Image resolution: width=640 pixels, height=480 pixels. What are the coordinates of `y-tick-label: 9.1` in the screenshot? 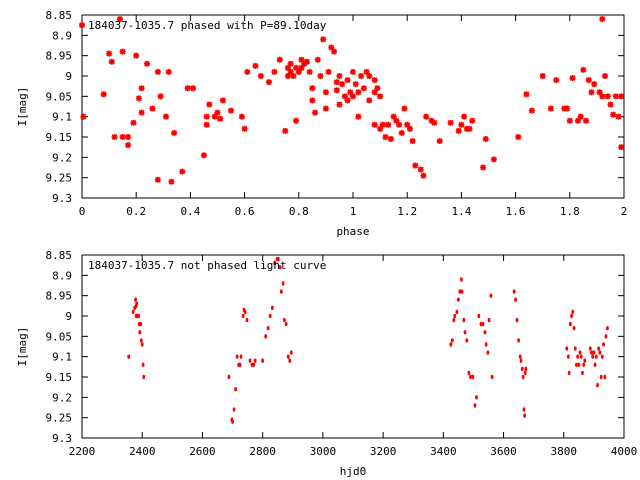 It's located at (62, 117).